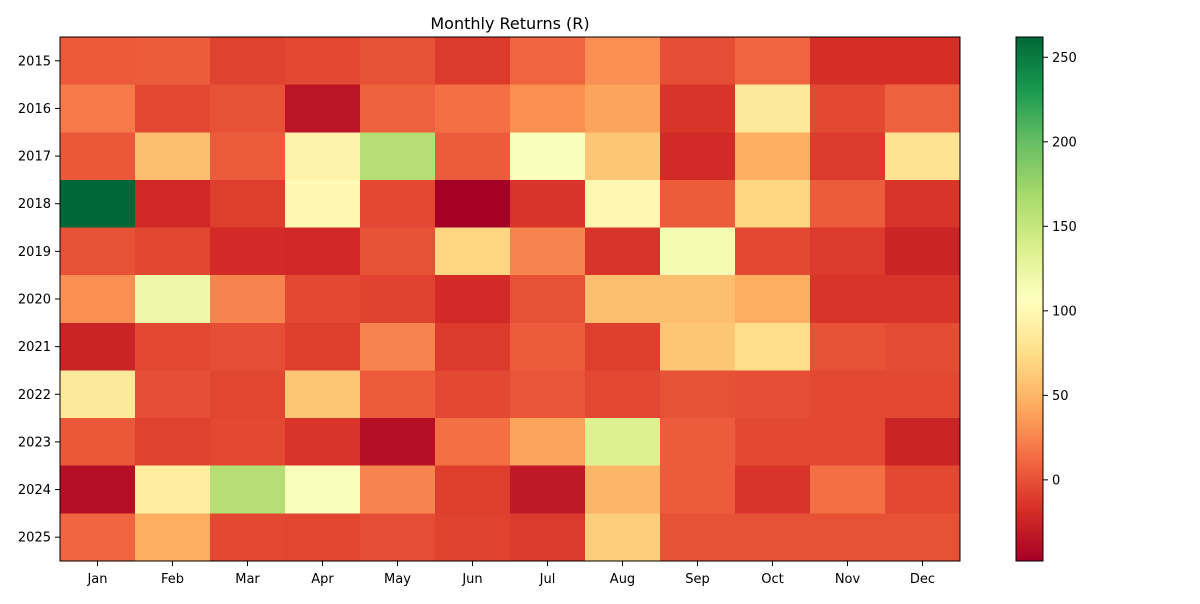  I want to click on colorbar-gradient, so click(1029, 299).